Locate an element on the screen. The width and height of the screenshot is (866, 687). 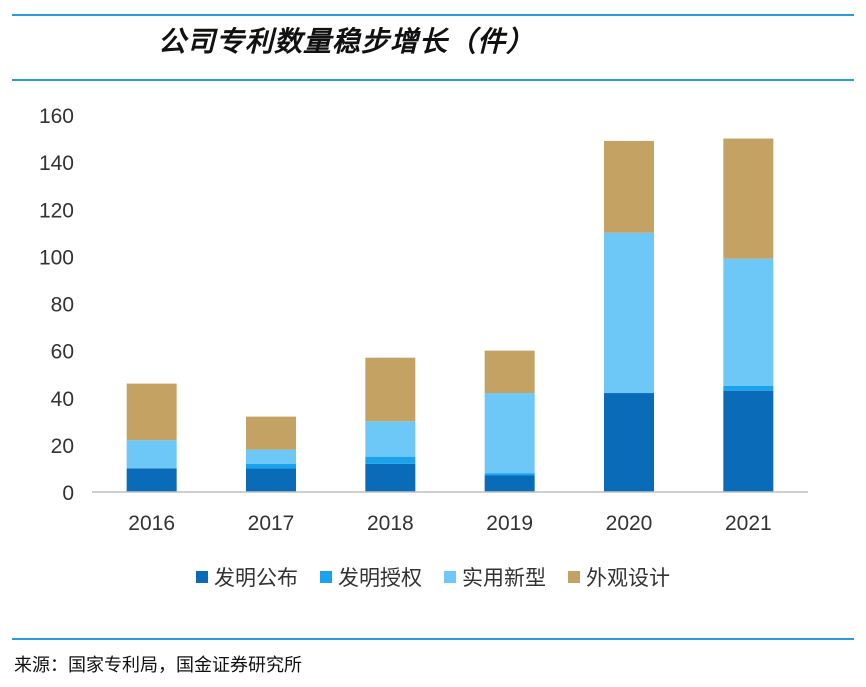
legend-item: 实用新型 is located at coordinates (495, 577).